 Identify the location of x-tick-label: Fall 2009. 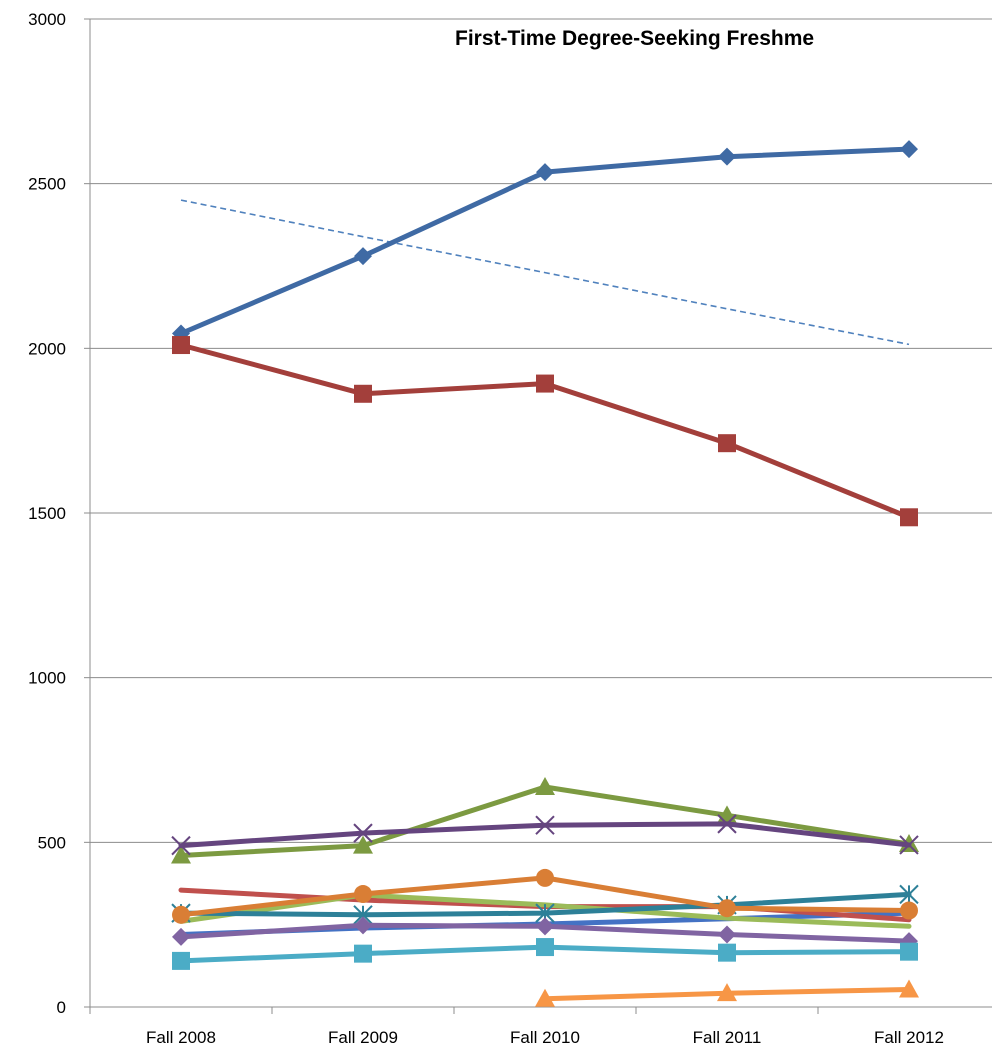
(363, 1037).